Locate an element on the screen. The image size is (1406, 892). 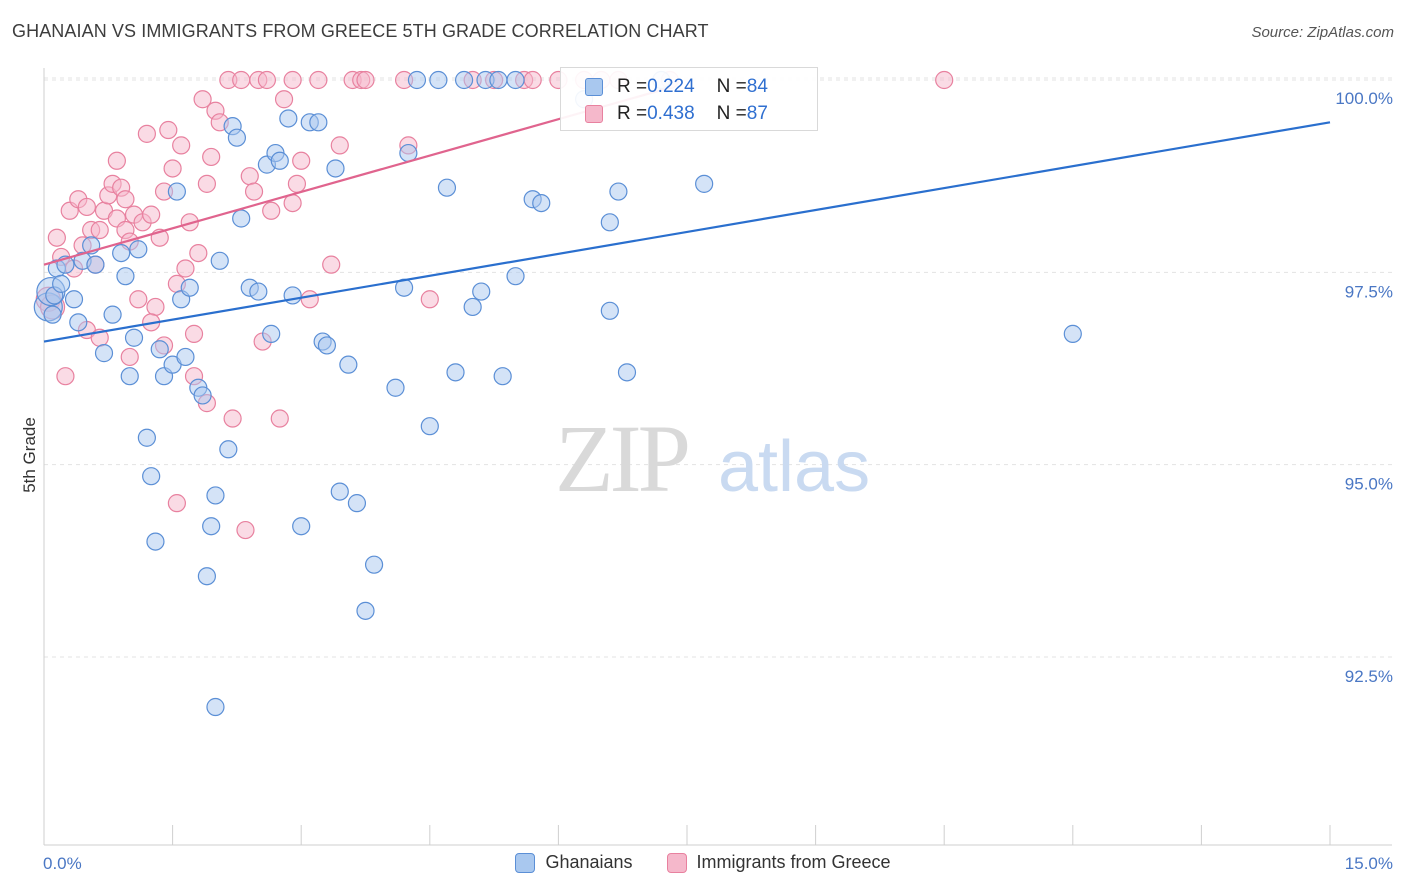
legend-n-value: 87 is located at coordinates (757, 113).